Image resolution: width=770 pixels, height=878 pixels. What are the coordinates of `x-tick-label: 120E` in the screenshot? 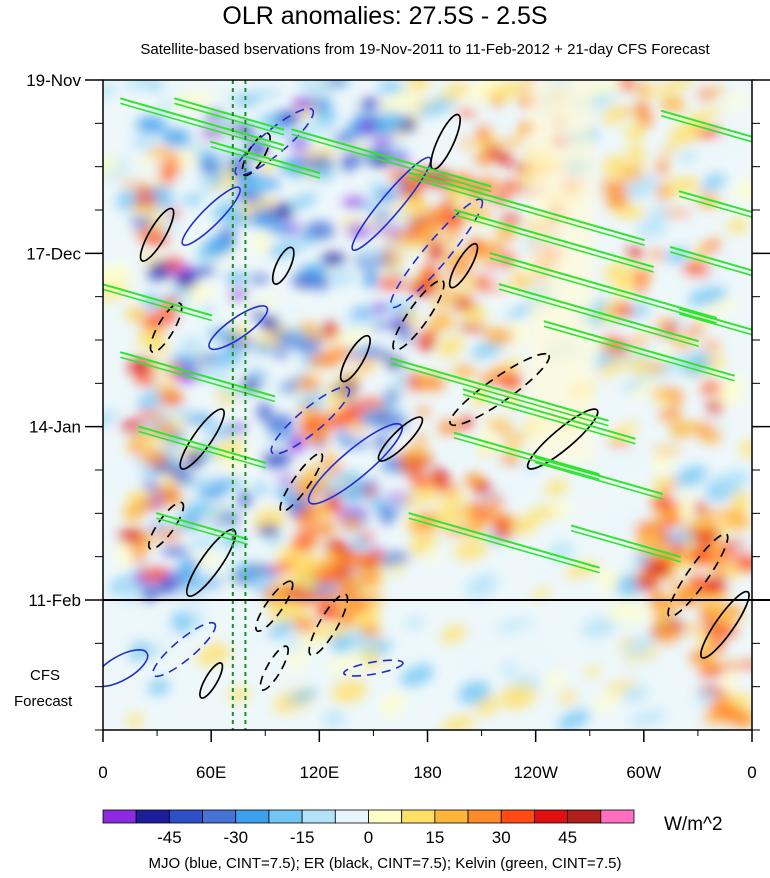 It's located at (319, 772).